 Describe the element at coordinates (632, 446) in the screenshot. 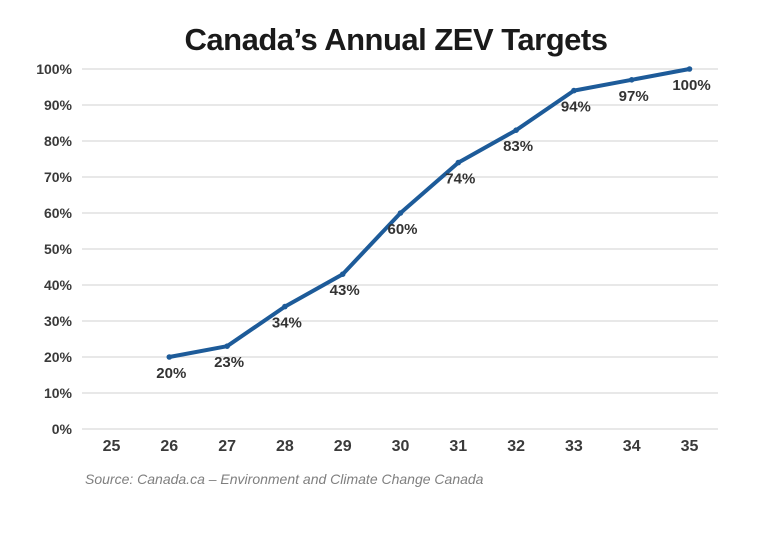

I see `x-tick-label: 34` at that location.